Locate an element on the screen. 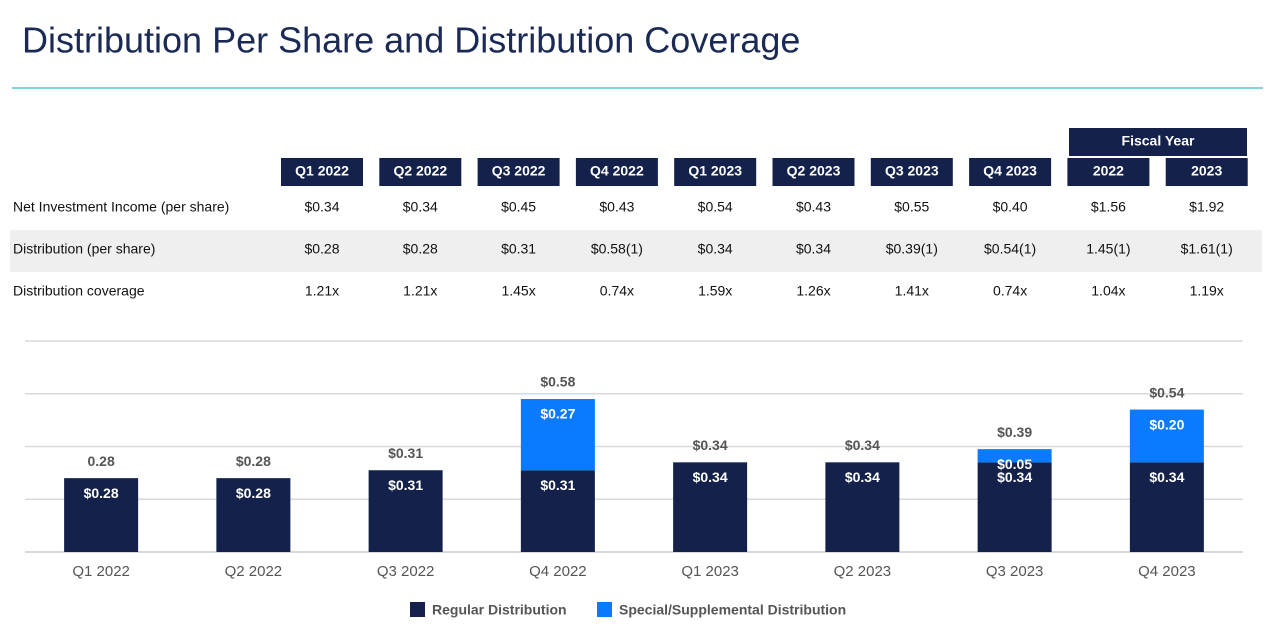 Image resolution: width=1280 pixels, height=639 pixels. table-cell: $0.54(1) is located at coordinates (1010, 249).